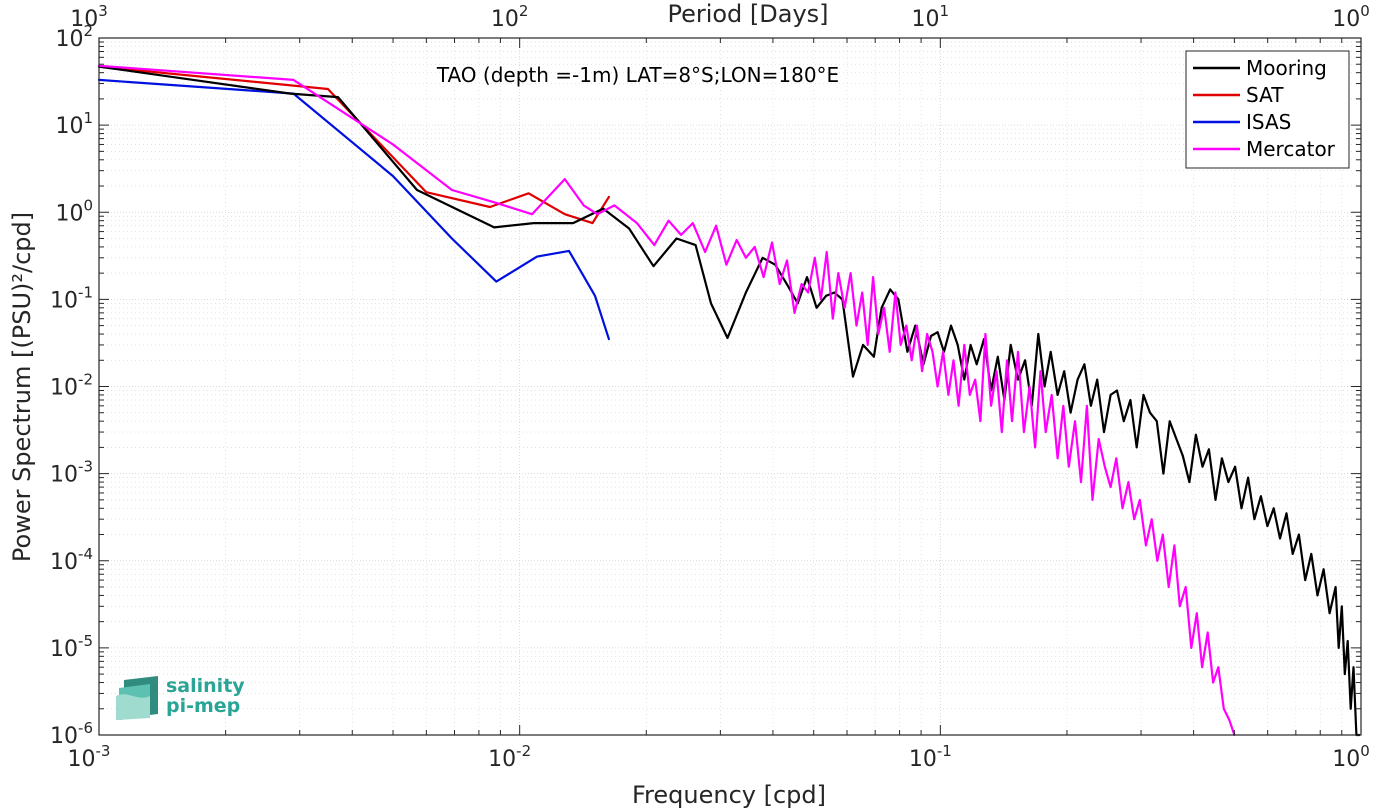 The image size is (1383, 809). Describe the element at coordinates (71, 473) in the screenshot. I see `y-tick-label: 10⁻³` at that location.